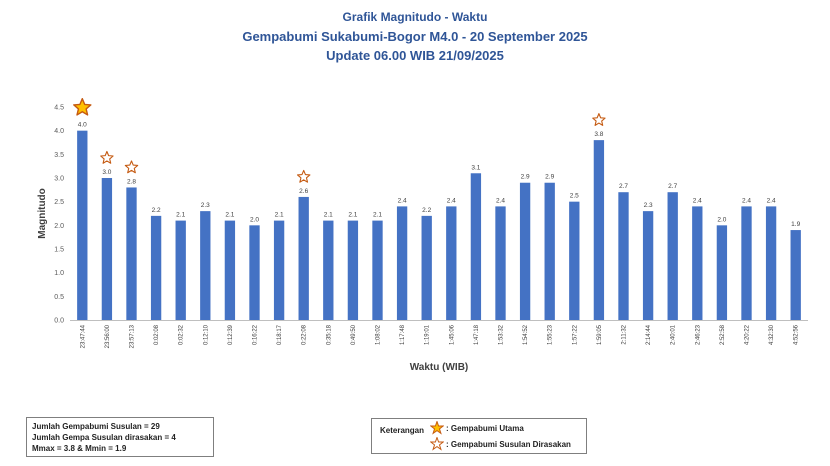 The image size is (830, 466). Describe the element at coordinates (379, 334) in the screenshot. I see `x-tick-label: 1:08:02` at that location.